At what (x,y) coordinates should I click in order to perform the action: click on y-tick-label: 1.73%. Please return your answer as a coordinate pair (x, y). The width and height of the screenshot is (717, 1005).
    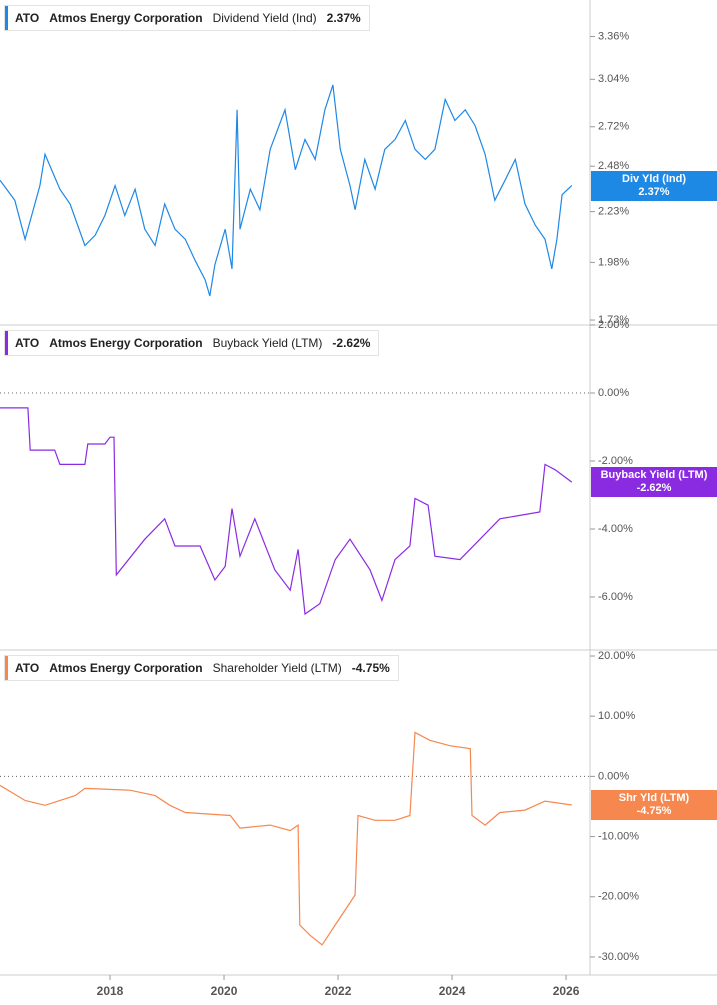
    Looking at the image, I should click on (613, 320).